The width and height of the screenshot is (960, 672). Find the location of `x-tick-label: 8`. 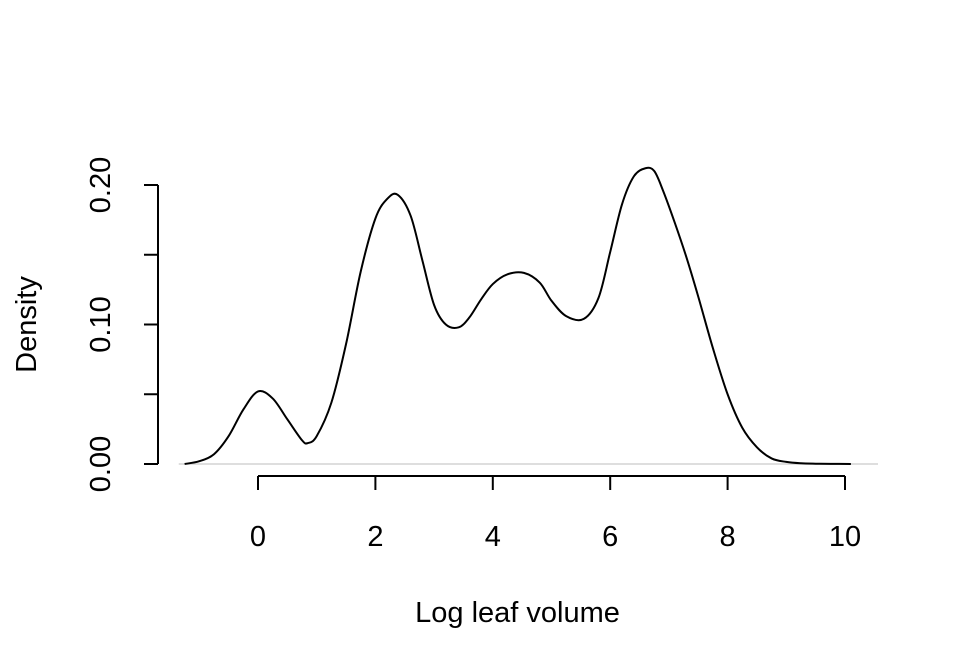

x-tick-label: 8 is located at coordinates (728, 537).